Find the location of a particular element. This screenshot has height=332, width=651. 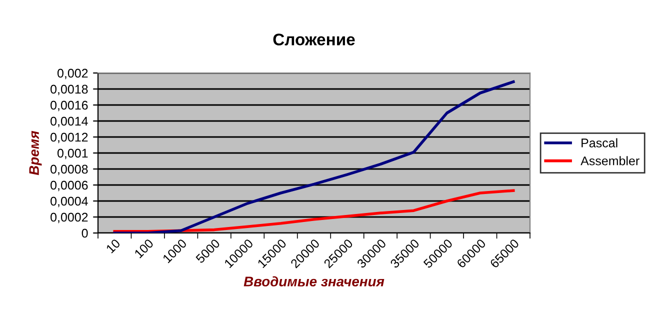

y-tick-label: 0,0006 is located at coordinates (69, 186).